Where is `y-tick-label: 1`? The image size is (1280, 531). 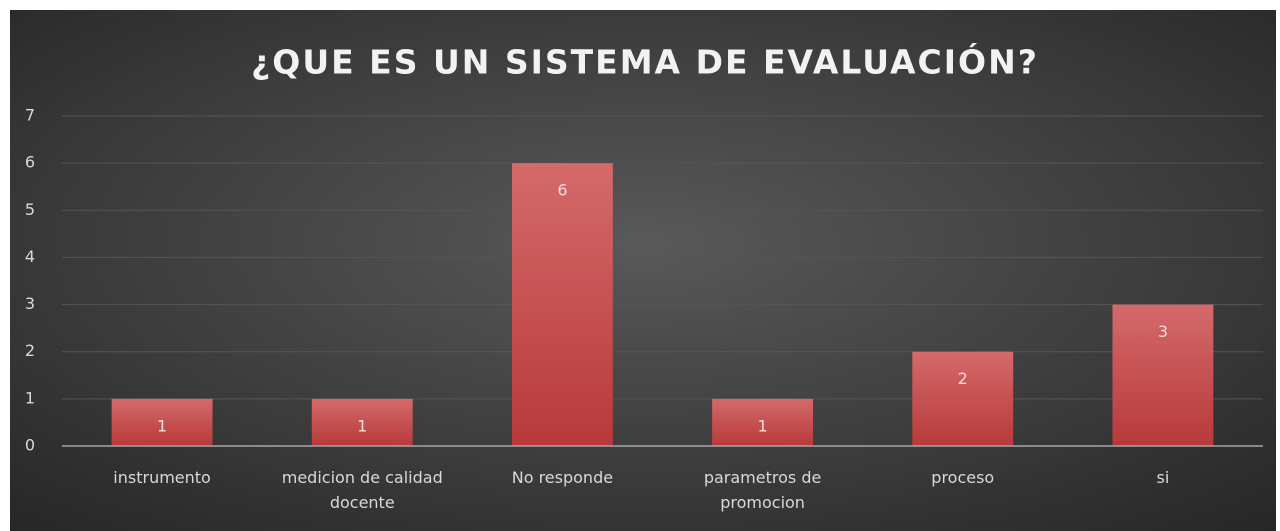 y-tick-label: 1 is located at coordinates (30, 397).